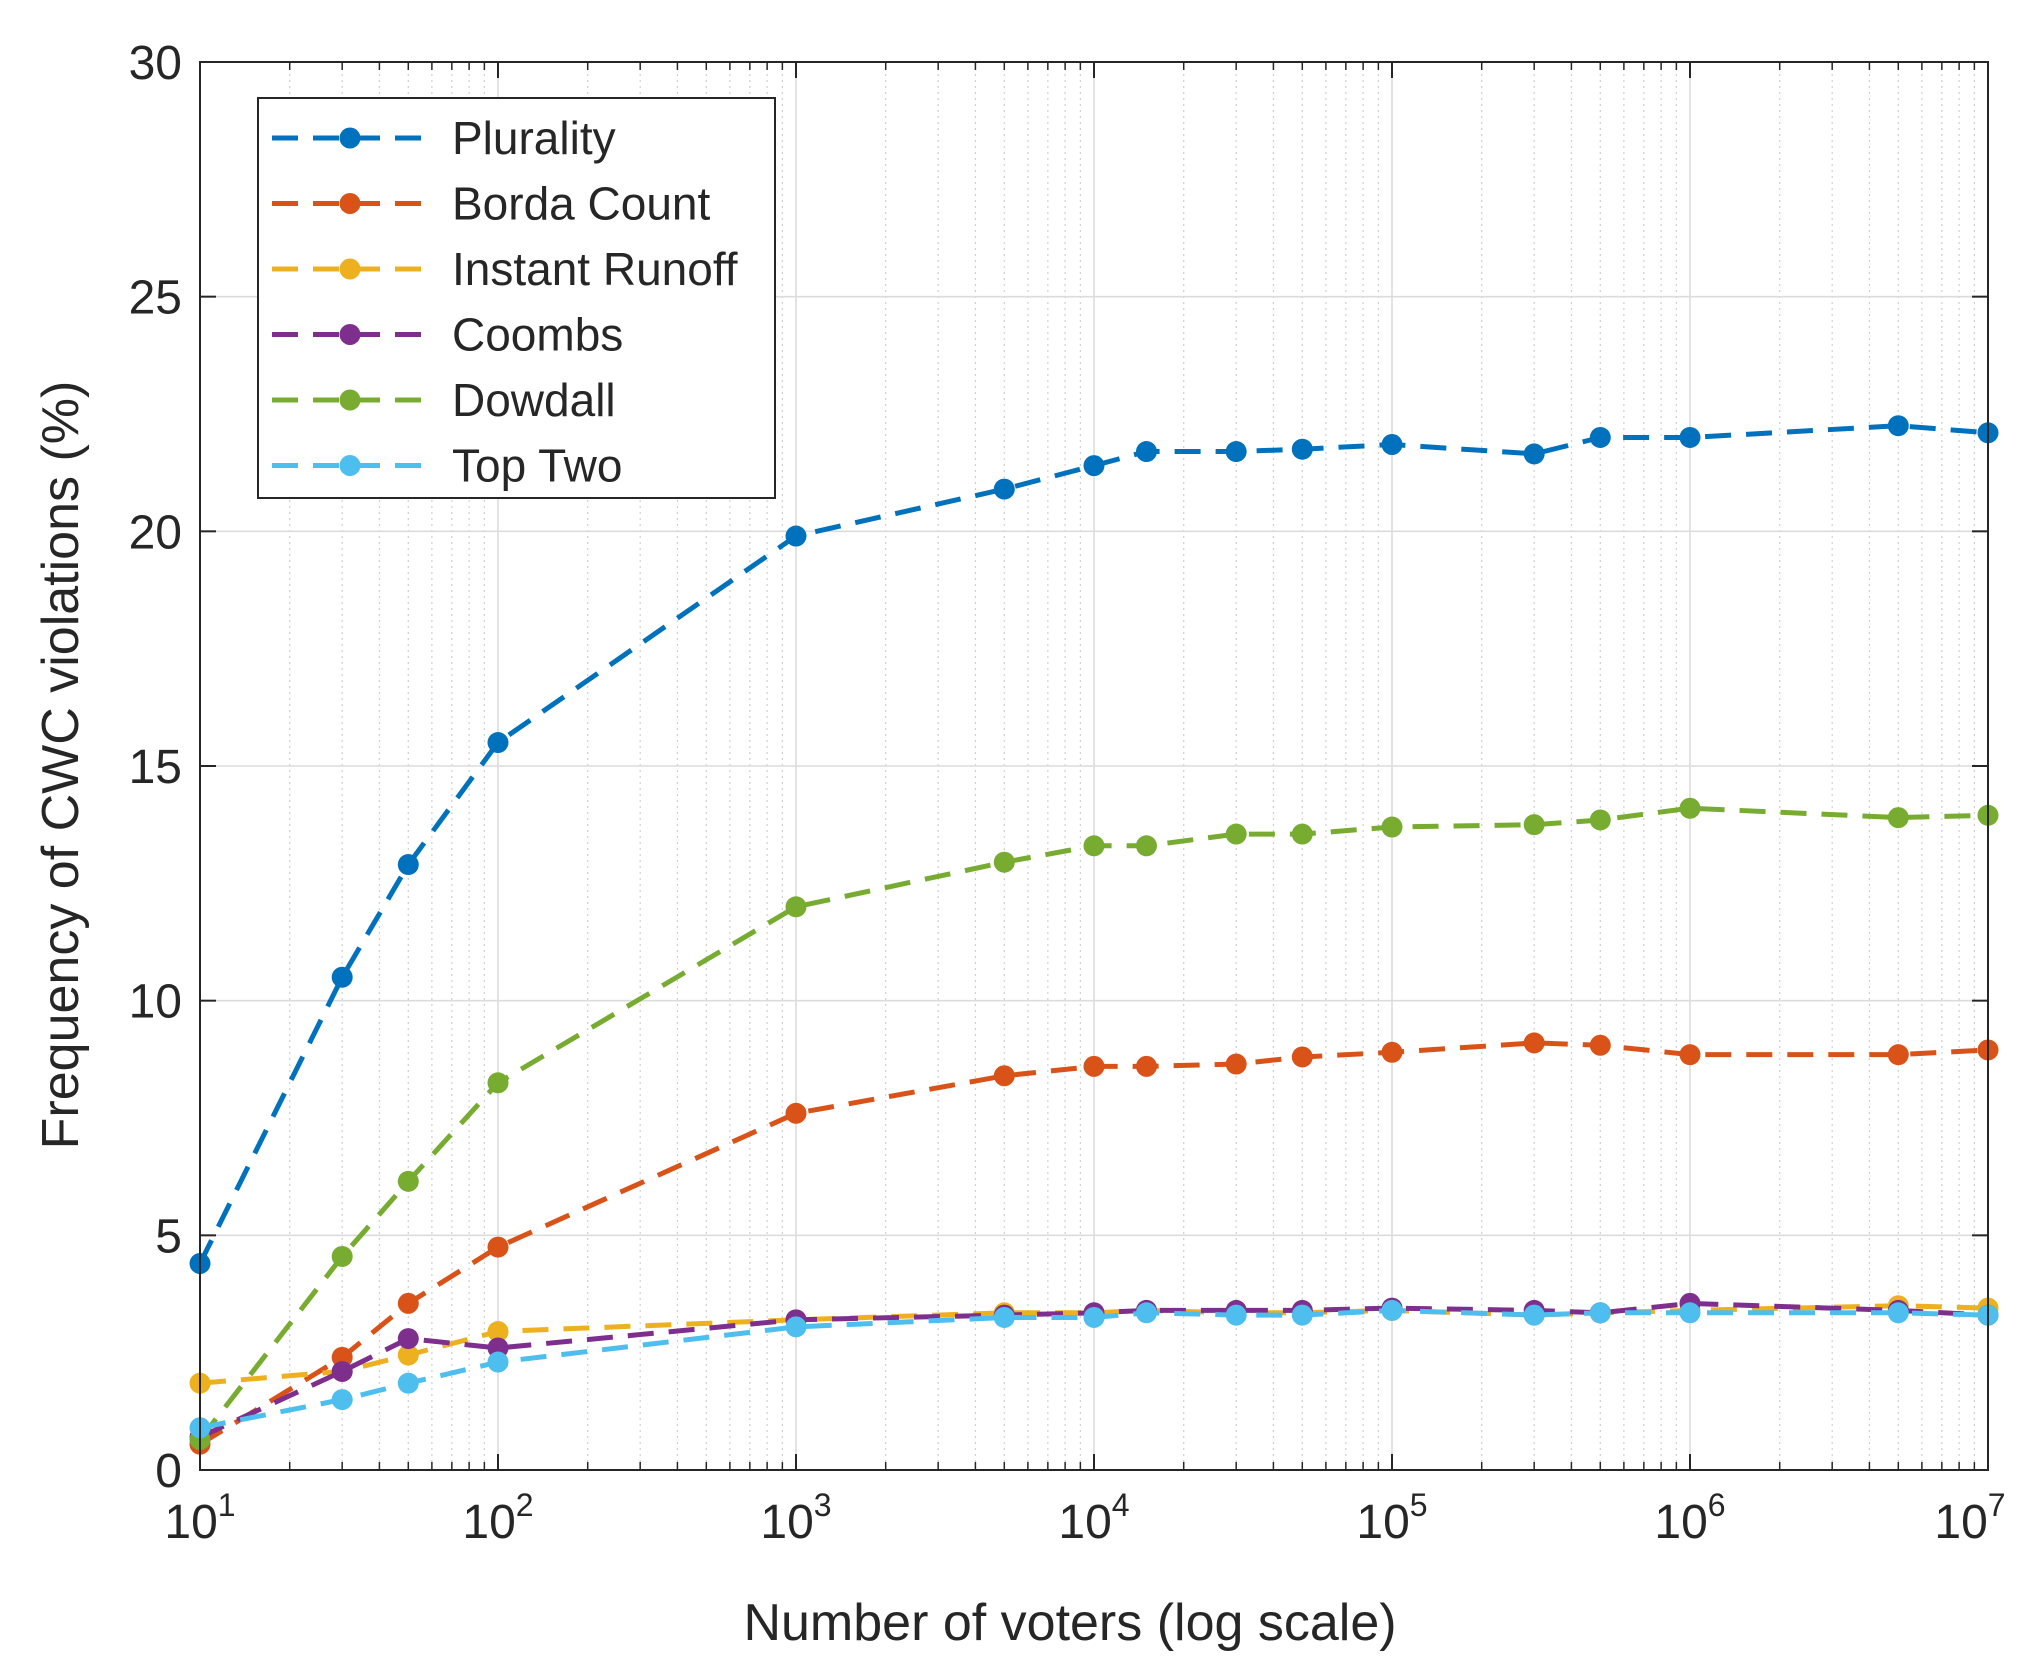  I want to click on legend-entry-plurality: Plurality, so click(444, 138).